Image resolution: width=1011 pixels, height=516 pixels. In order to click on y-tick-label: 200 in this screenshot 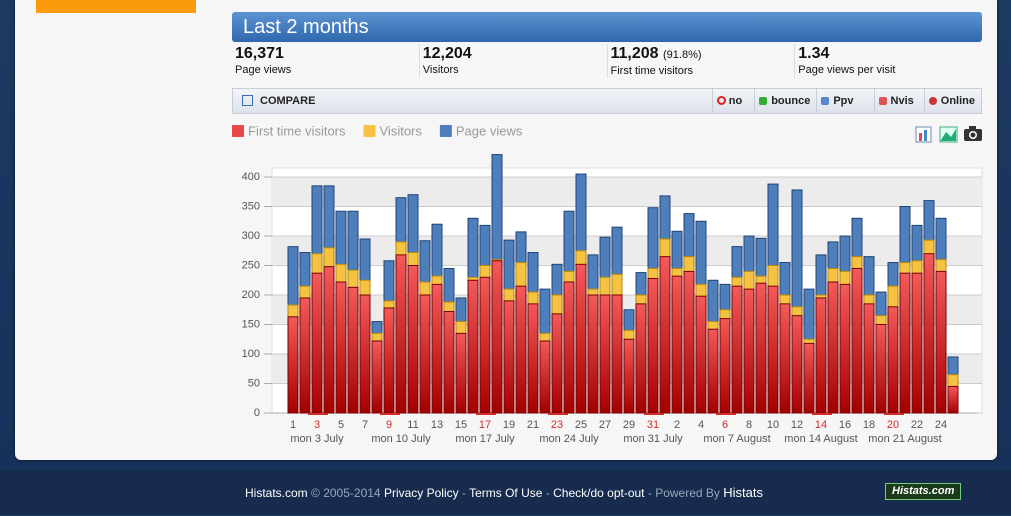, I will do `click(251, 295)`.